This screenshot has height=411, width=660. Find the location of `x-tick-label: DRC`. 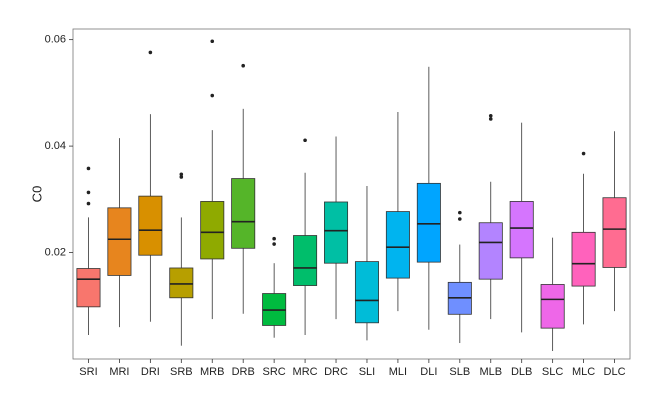

x-tick-label: DRC is located at coordinates (336, 372).